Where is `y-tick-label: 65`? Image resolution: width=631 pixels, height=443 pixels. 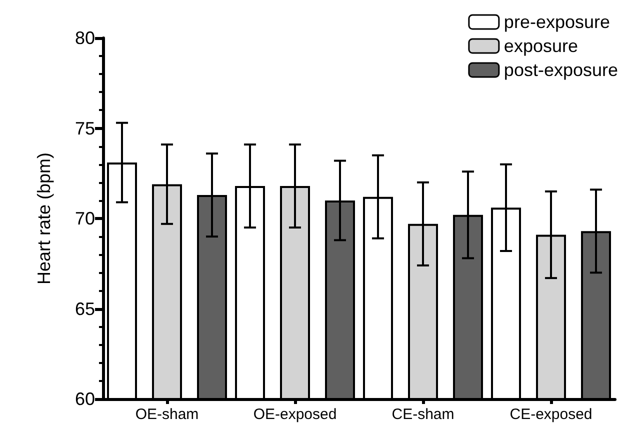 y-tick-label: 65 is located at coordinates (84, 308).